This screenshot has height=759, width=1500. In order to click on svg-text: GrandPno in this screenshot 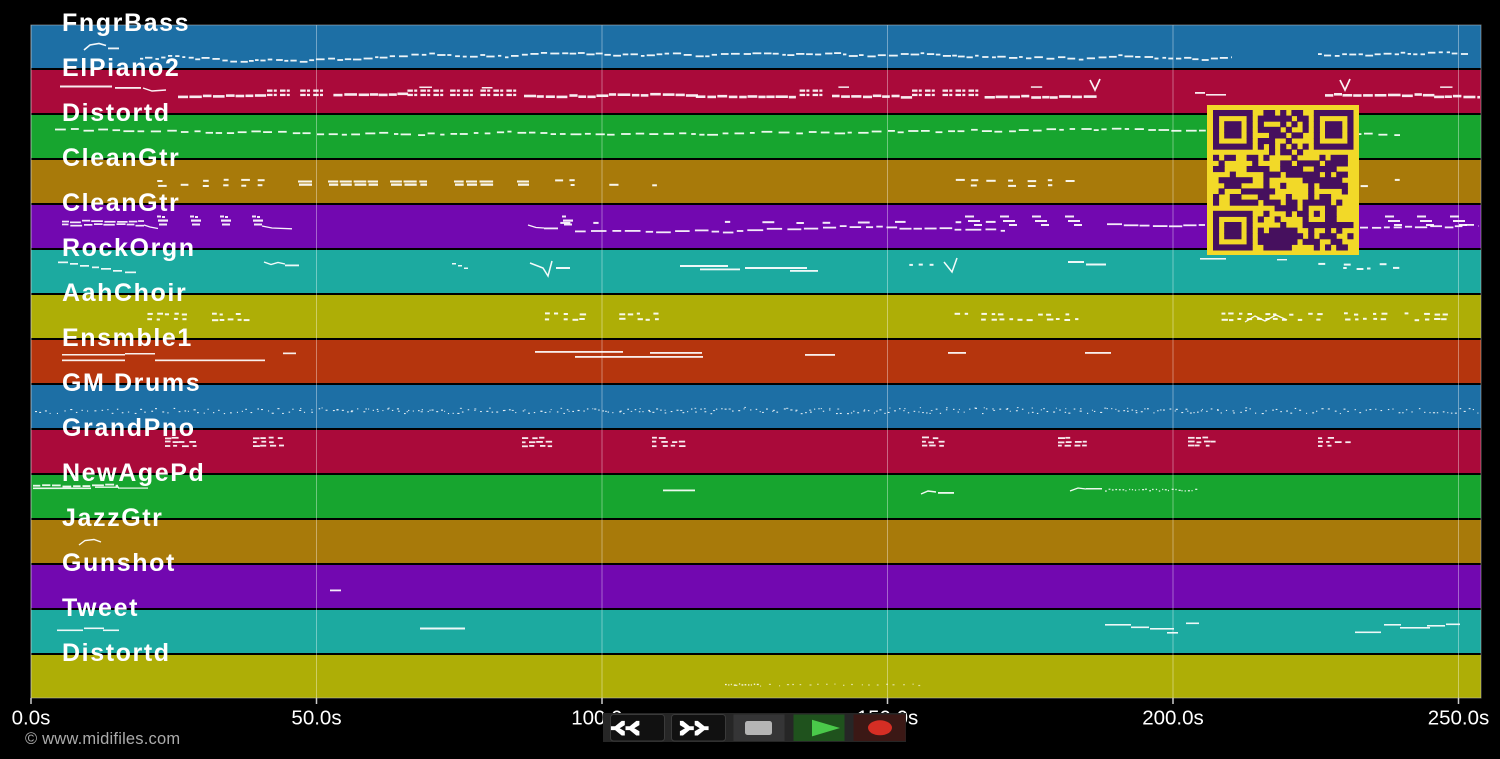, I will do `click(129, 428)`.